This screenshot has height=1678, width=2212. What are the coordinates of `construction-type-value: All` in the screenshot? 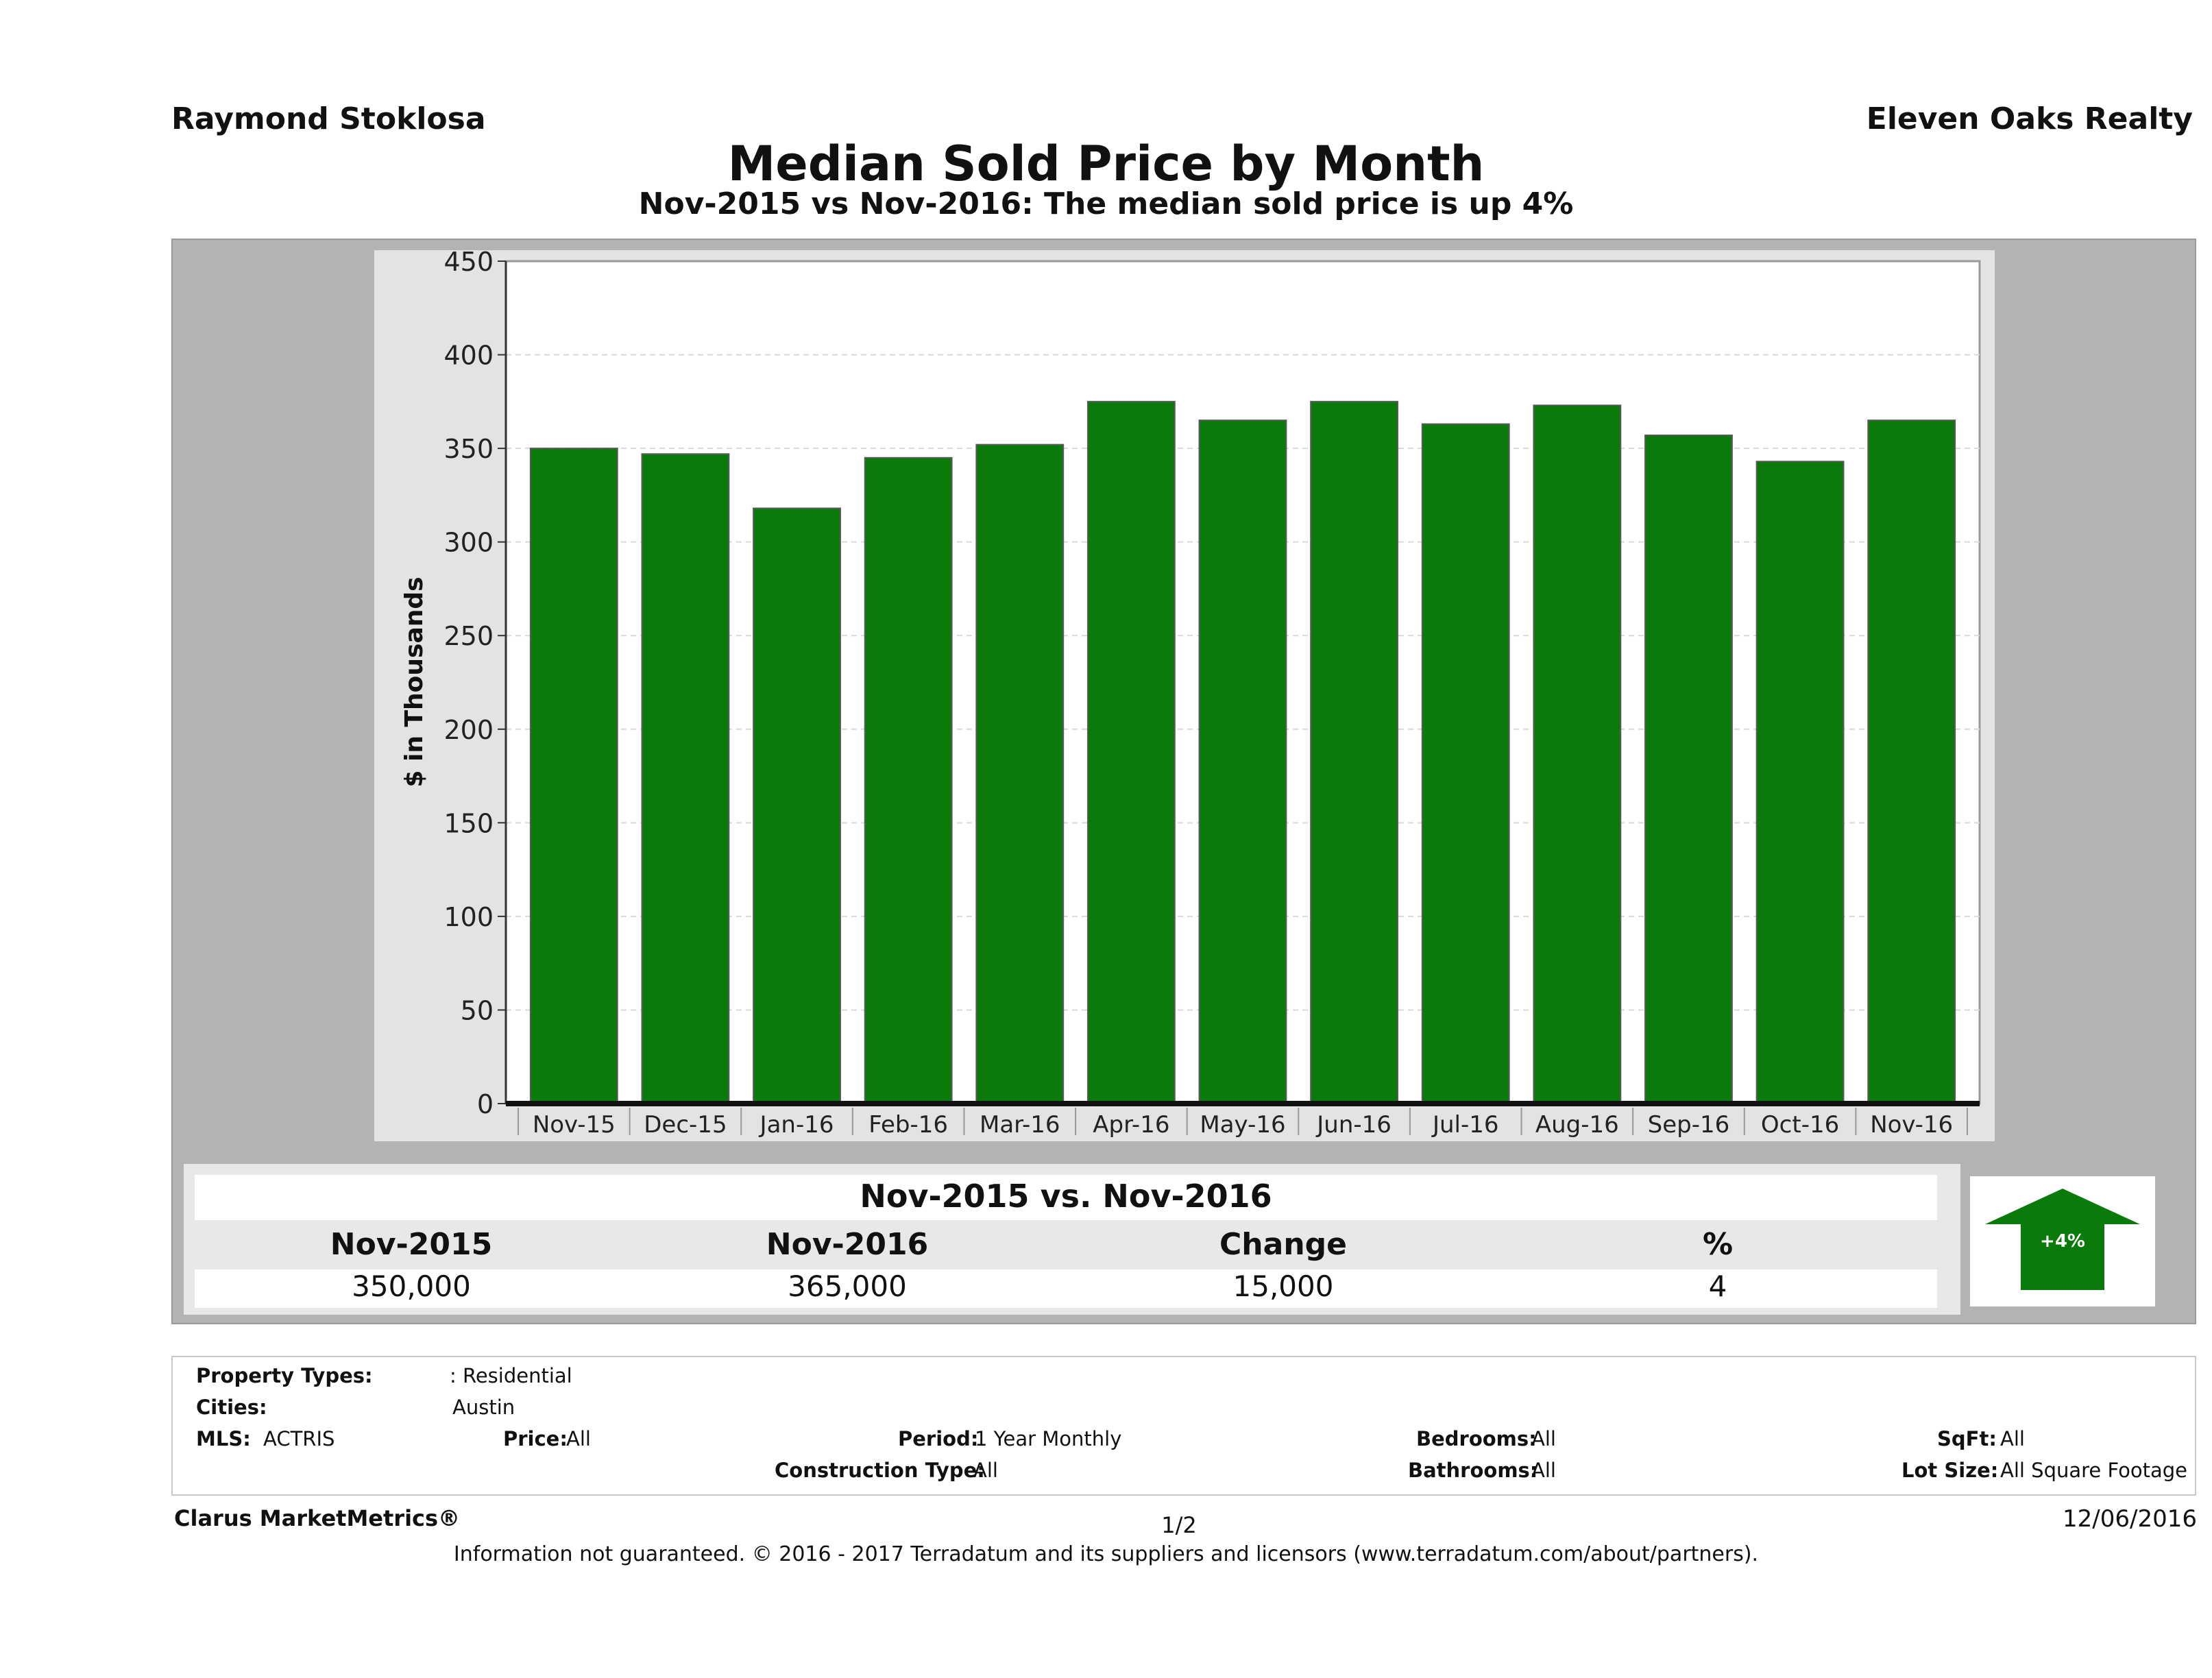 It's located at (986, 1471).